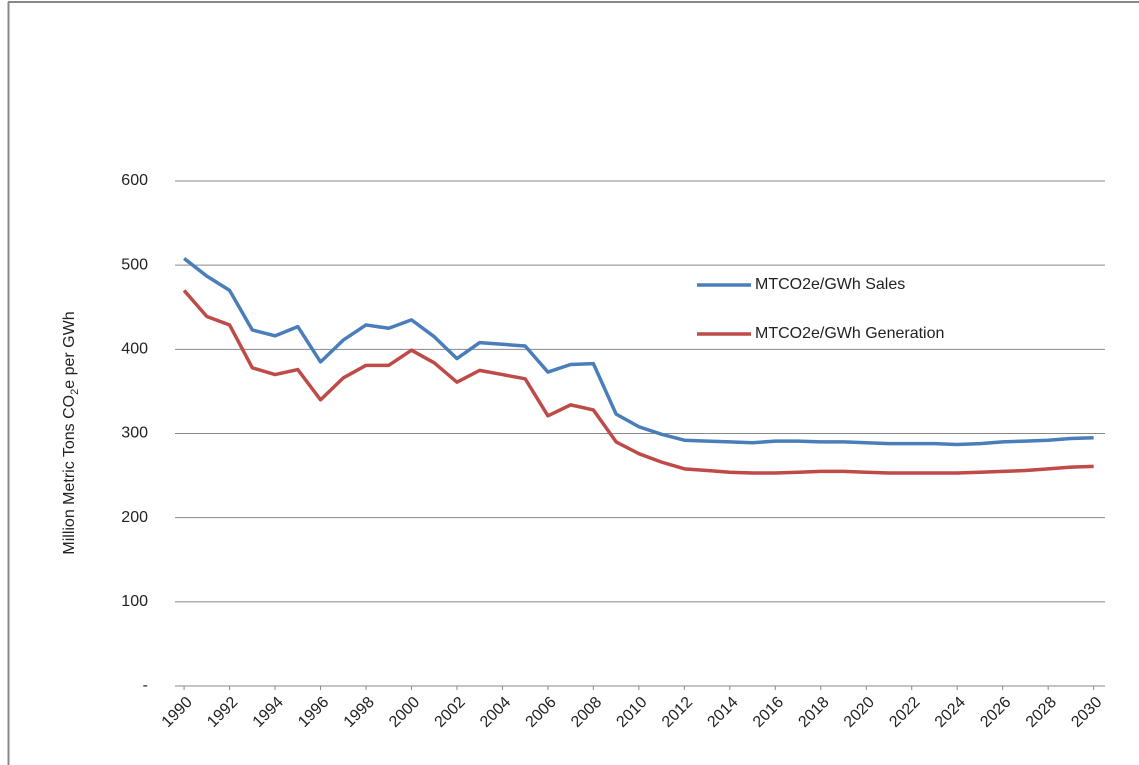 This screenshot has width=1139, height=765. I want to click on x-tick-label: 2020, so click(859, 712).